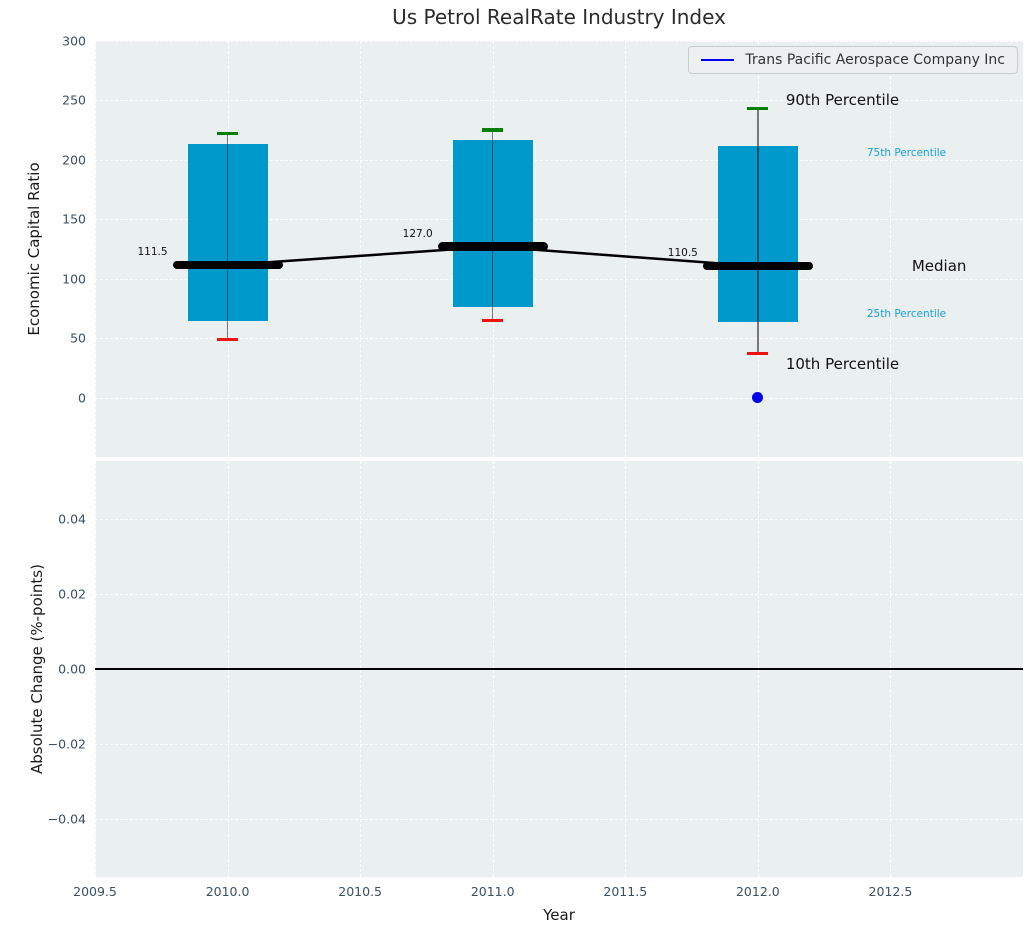 The height and width of the screenshot is (942, 1034). I want to click on y-tick-label-top: 200, so click(74, 160).